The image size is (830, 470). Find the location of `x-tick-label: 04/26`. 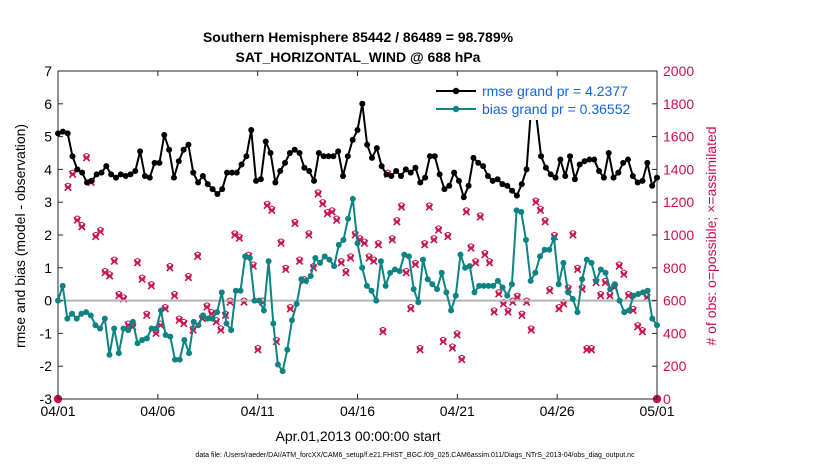

x-tick-label: 04/26 is located at coordinates (557, 411).